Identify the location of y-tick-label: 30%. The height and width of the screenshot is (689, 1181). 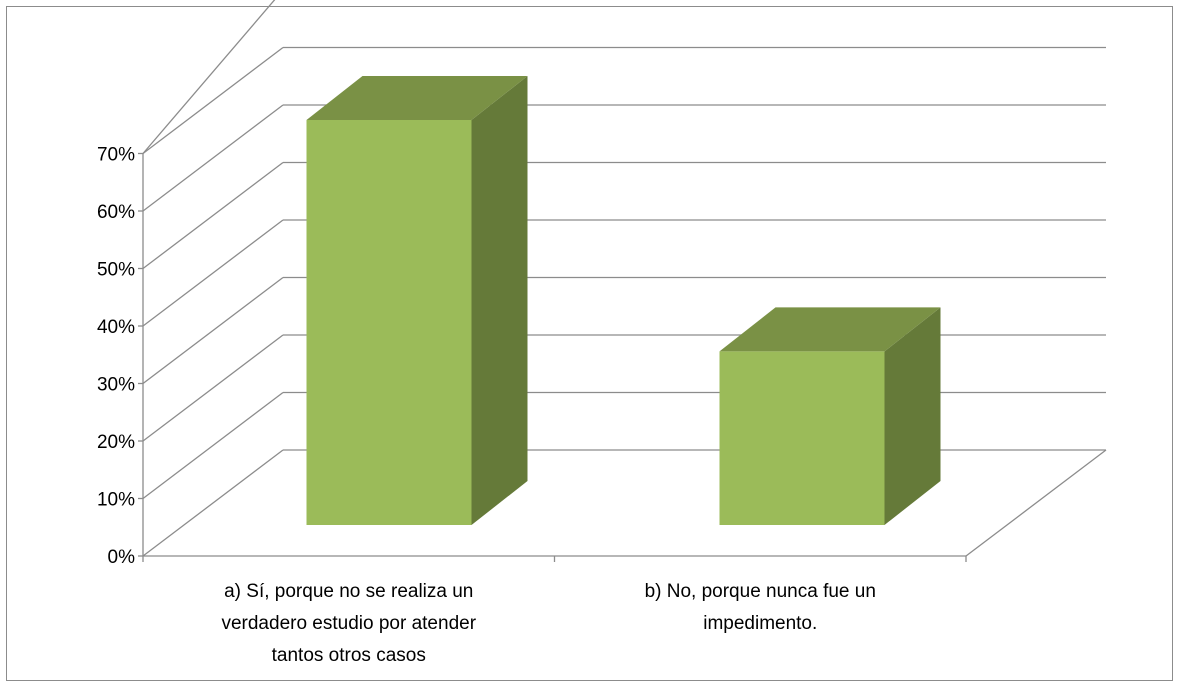
(116, 385).